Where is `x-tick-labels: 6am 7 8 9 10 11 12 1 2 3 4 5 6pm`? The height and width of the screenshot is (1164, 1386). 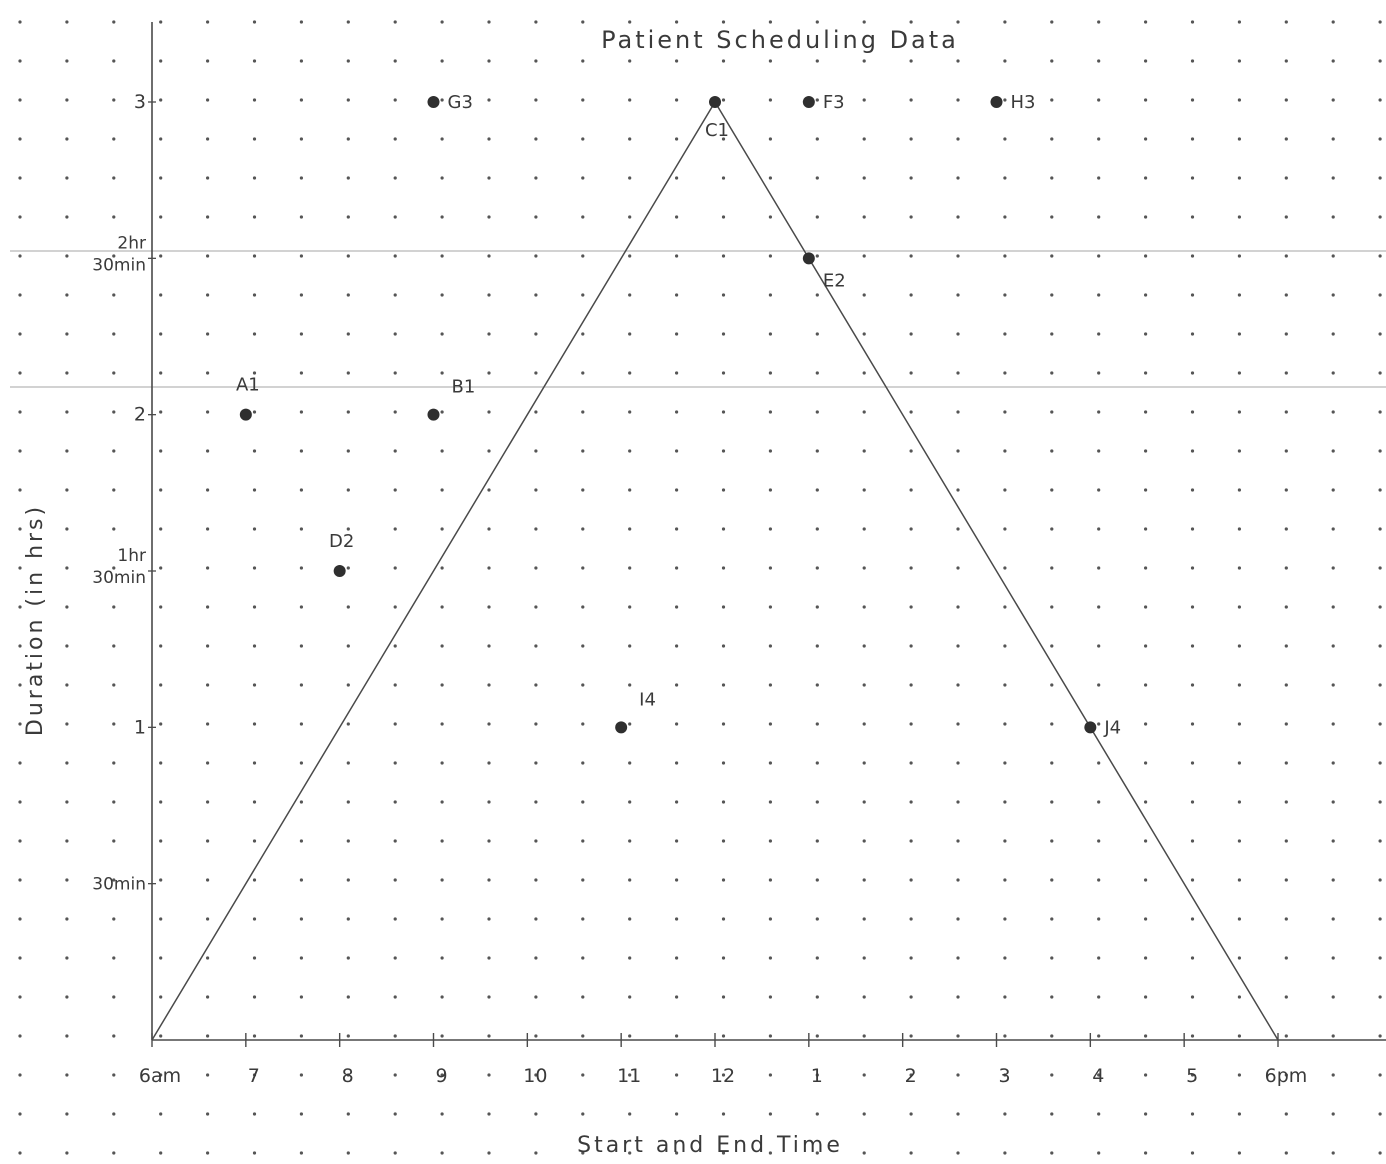 x-tick-labels: 6am 7 8 9 10 11 12 1 2 3 4 5 6pm is located at coordinates (723, 1060).